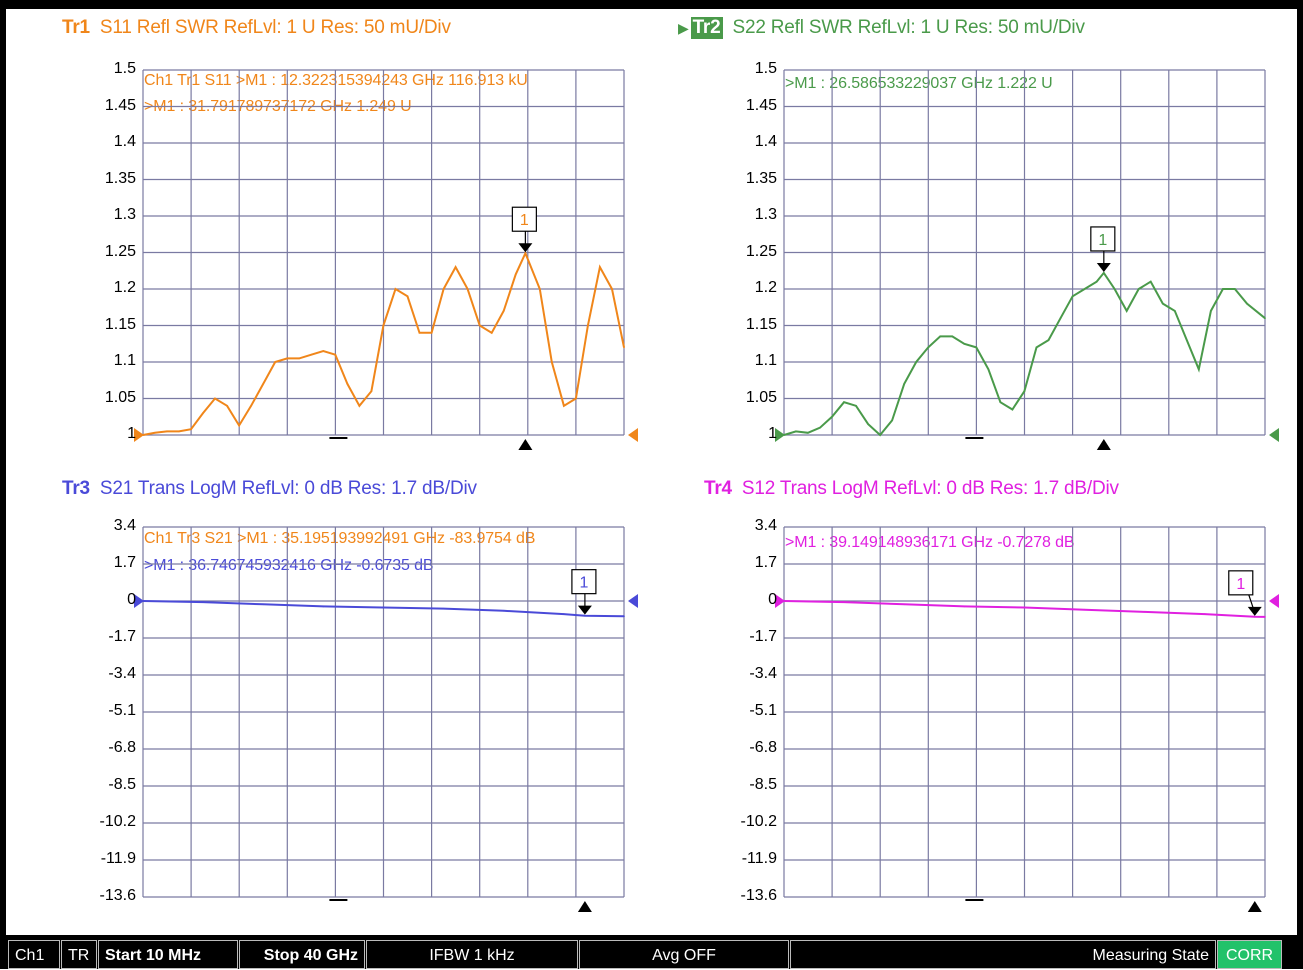  I want to click on trace2-id: Tr2, so click(706, 28).